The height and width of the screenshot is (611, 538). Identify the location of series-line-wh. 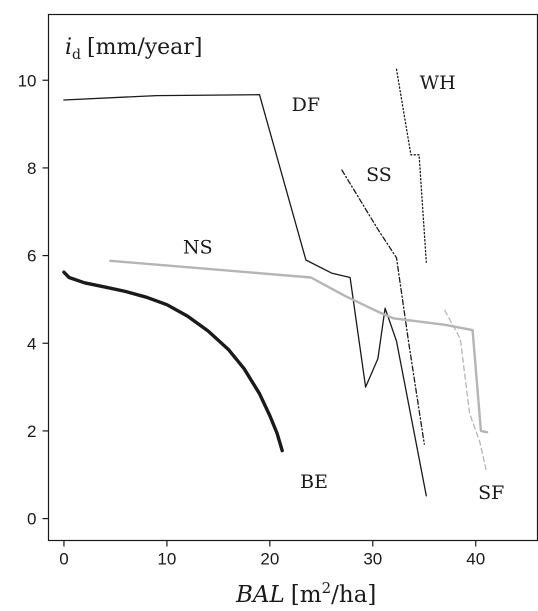
(411, 165).